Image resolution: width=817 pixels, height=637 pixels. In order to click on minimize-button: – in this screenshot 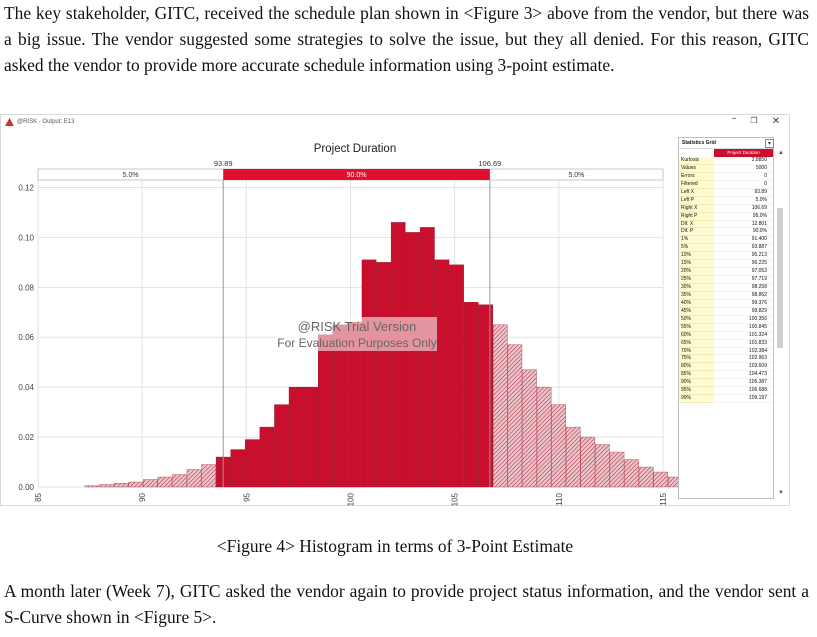, I will do `click(734, 118)`.